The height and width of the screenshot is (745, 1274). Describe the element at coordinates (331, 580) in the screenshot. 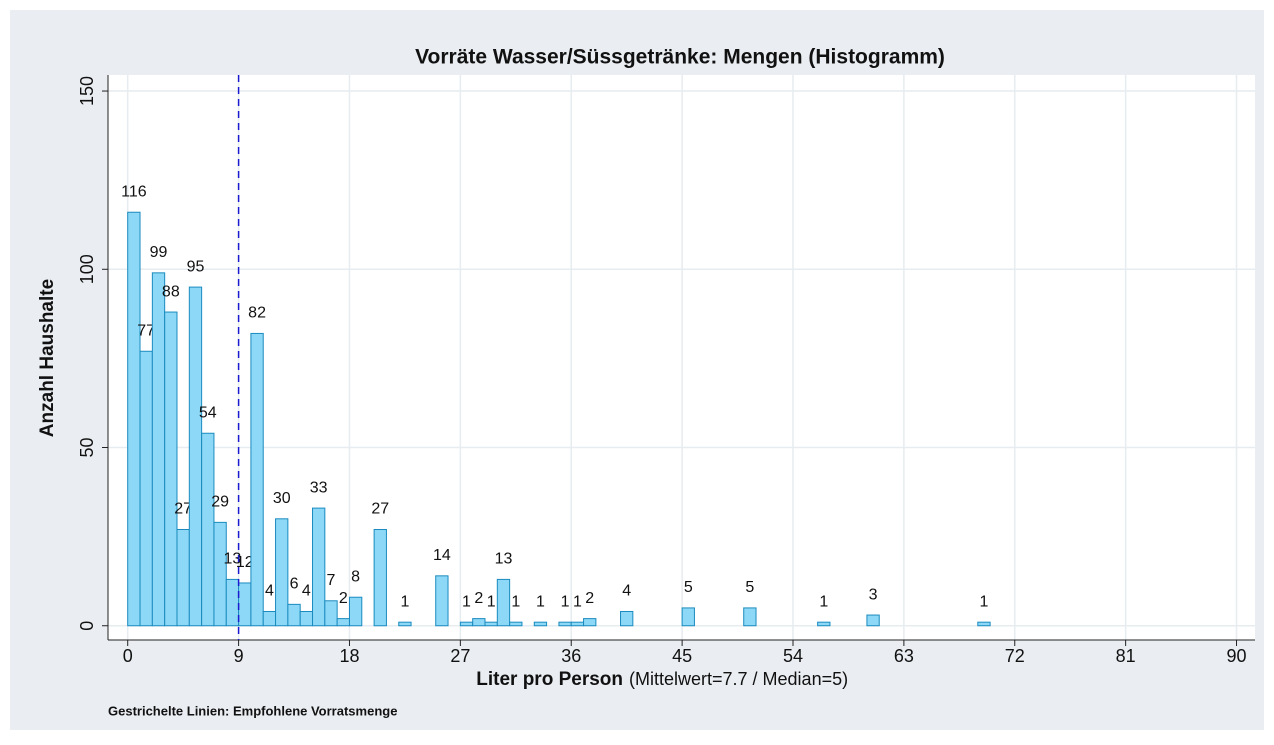

I see `value-label: 7` at that location.